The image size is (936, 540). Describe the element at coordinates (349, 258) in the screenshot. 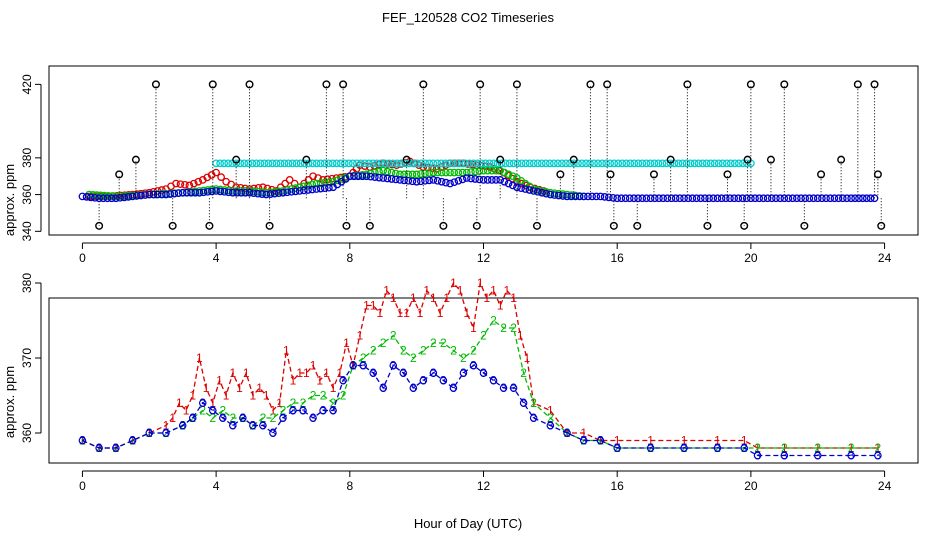

I see `x-tick-label: 8` at that location.